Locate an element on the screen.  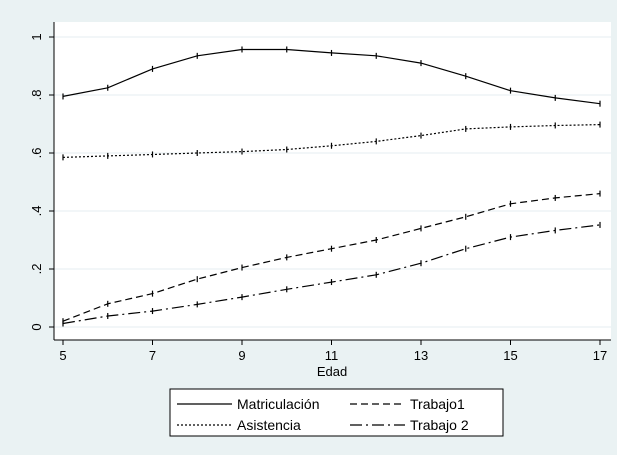
x-tick-label: 11 is located at coordinates (332, 355).